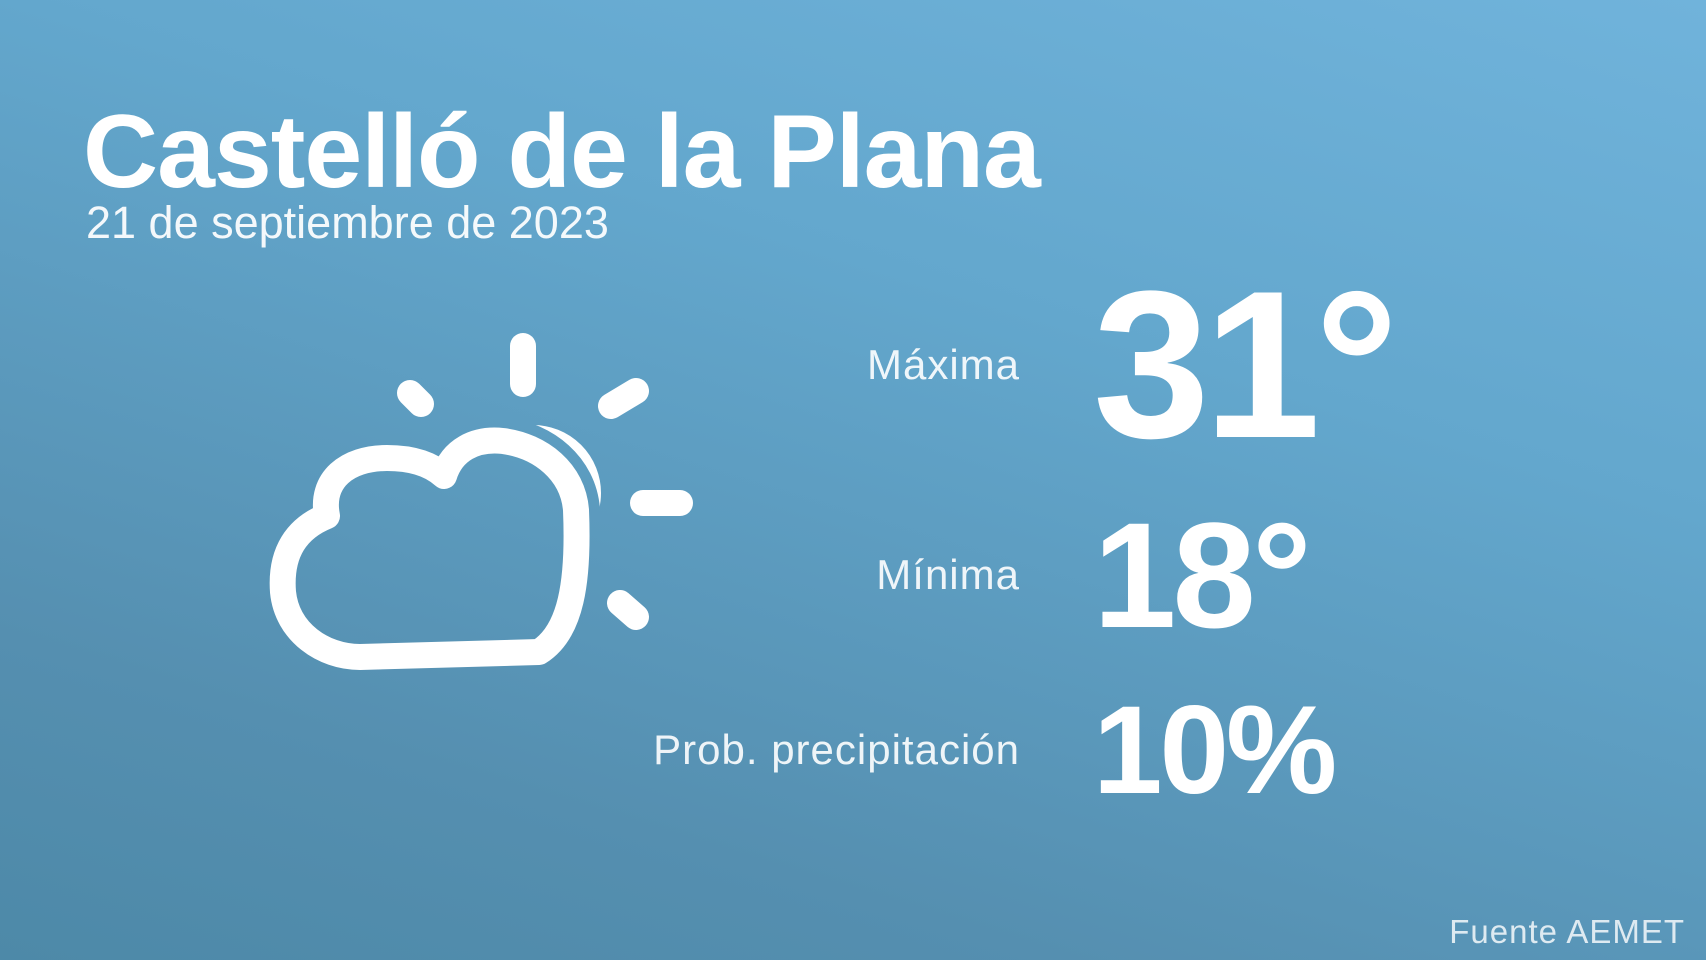 The image size is (1706, 960). What do you see at coordinates (562, 152) in the screenshot?
I see `page-title: Castelló de la Plana` at bounding box center [562, 152].